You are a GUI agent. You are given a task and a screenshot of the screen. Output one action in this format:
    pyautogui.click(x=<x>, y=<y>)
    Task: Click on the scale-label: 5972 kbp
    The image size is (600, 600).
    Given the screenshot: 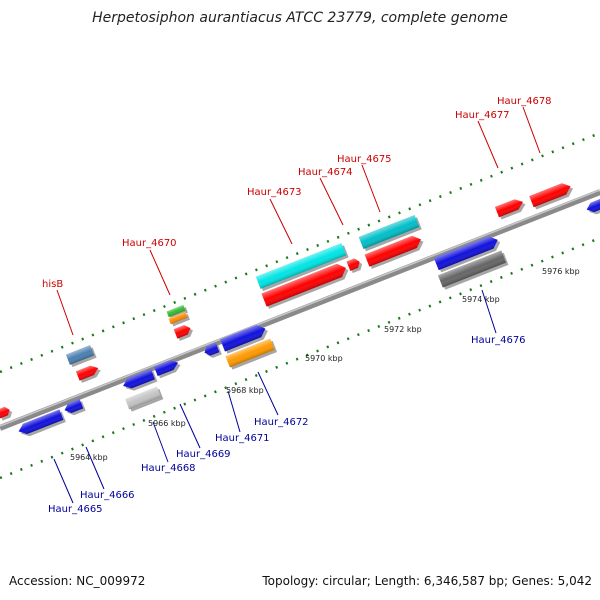 What is the action you would take?
    pyautogui.click(x=403, y=329)
    